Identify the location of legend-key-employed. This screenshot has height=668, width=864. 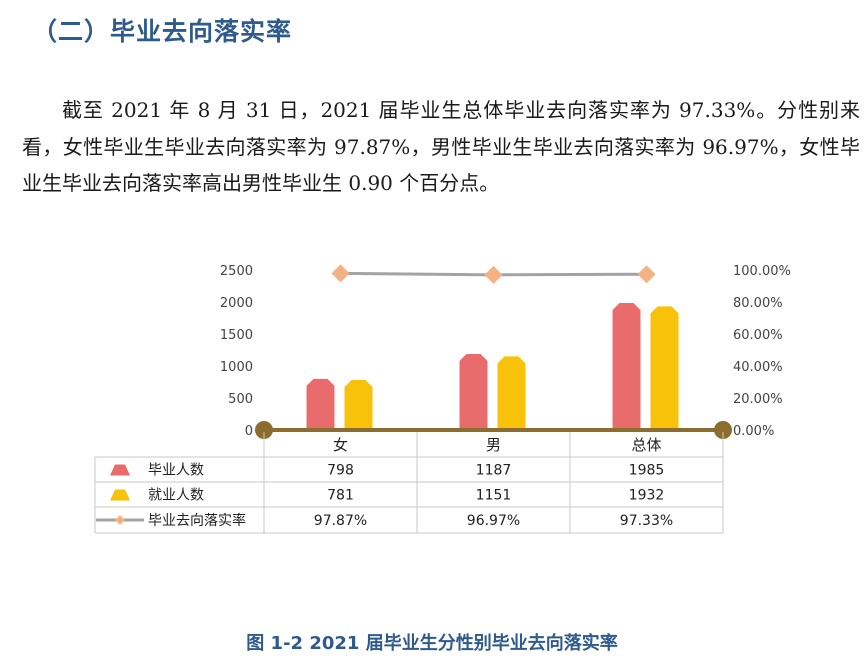
(120, 495).